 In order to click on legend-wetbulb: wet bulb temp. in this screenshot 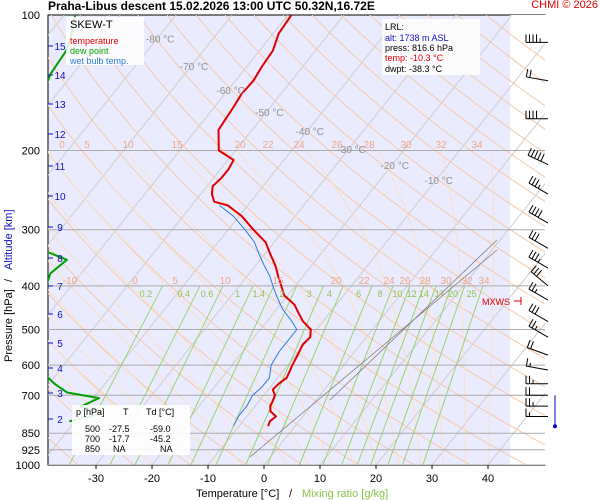, I will do `click(99, 61)`.